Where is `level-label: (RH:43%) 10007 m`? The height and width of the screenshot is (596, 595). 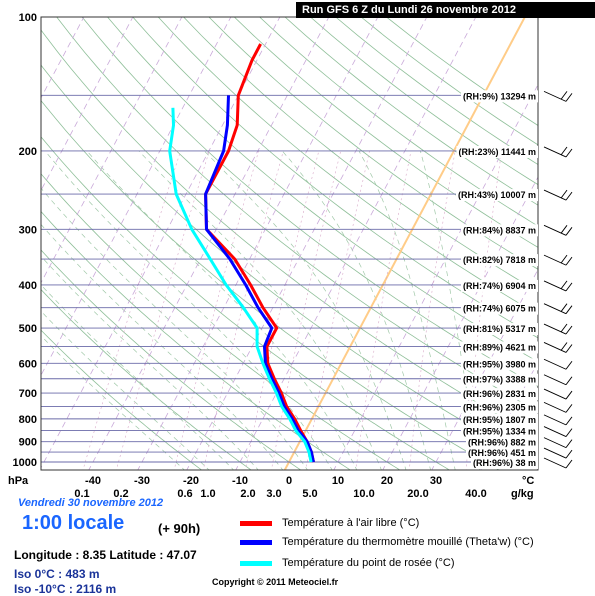 level-label: (RH:43%) 10007 m is located at coordinates (497, 195).